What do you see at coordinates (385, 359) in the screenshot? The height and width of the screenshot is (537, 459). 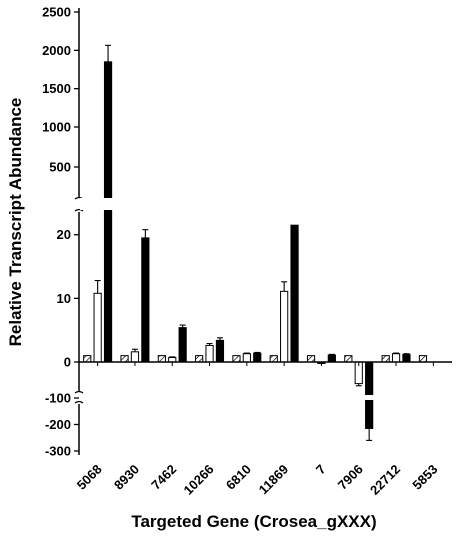 I see `bar-22712-hatched` at bounding box center [385, 359].